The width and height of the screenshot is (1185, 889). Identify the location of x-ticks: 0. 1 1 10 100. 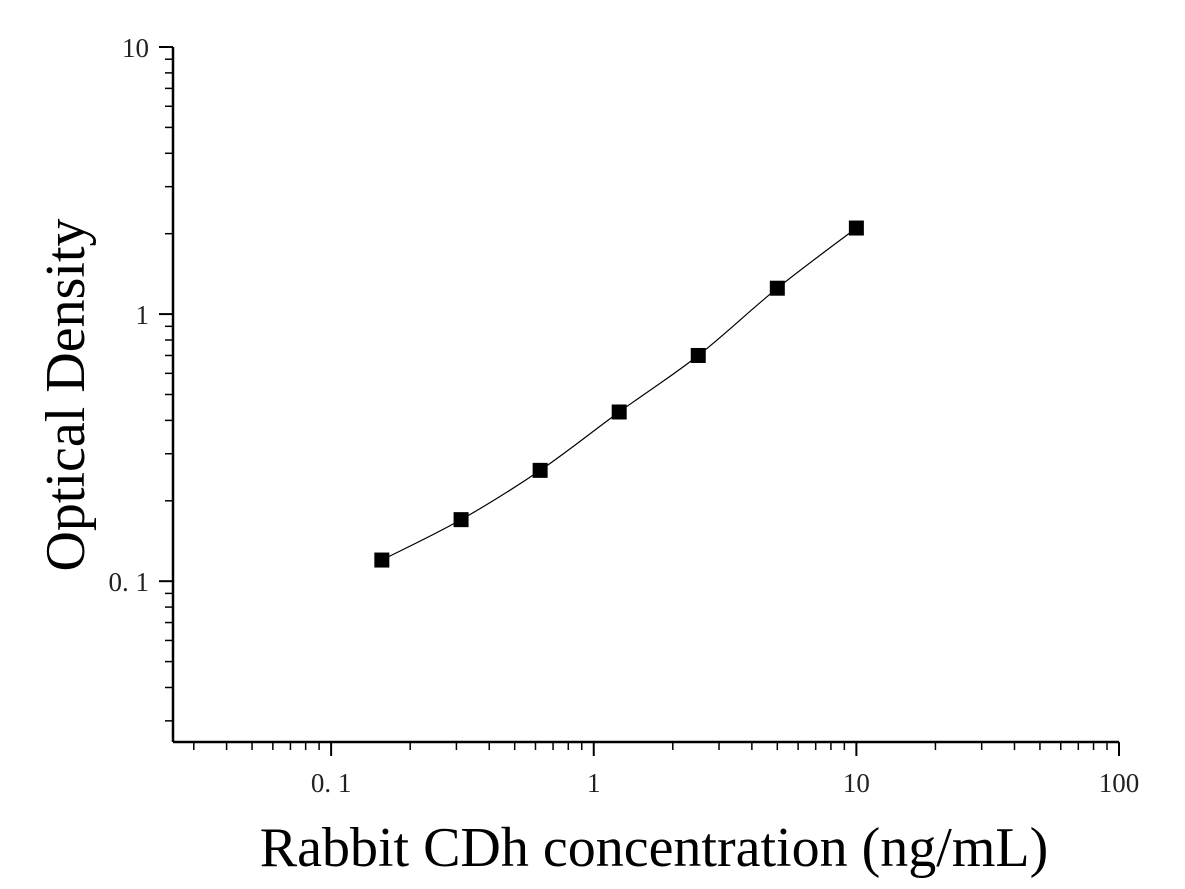
(666, 770).